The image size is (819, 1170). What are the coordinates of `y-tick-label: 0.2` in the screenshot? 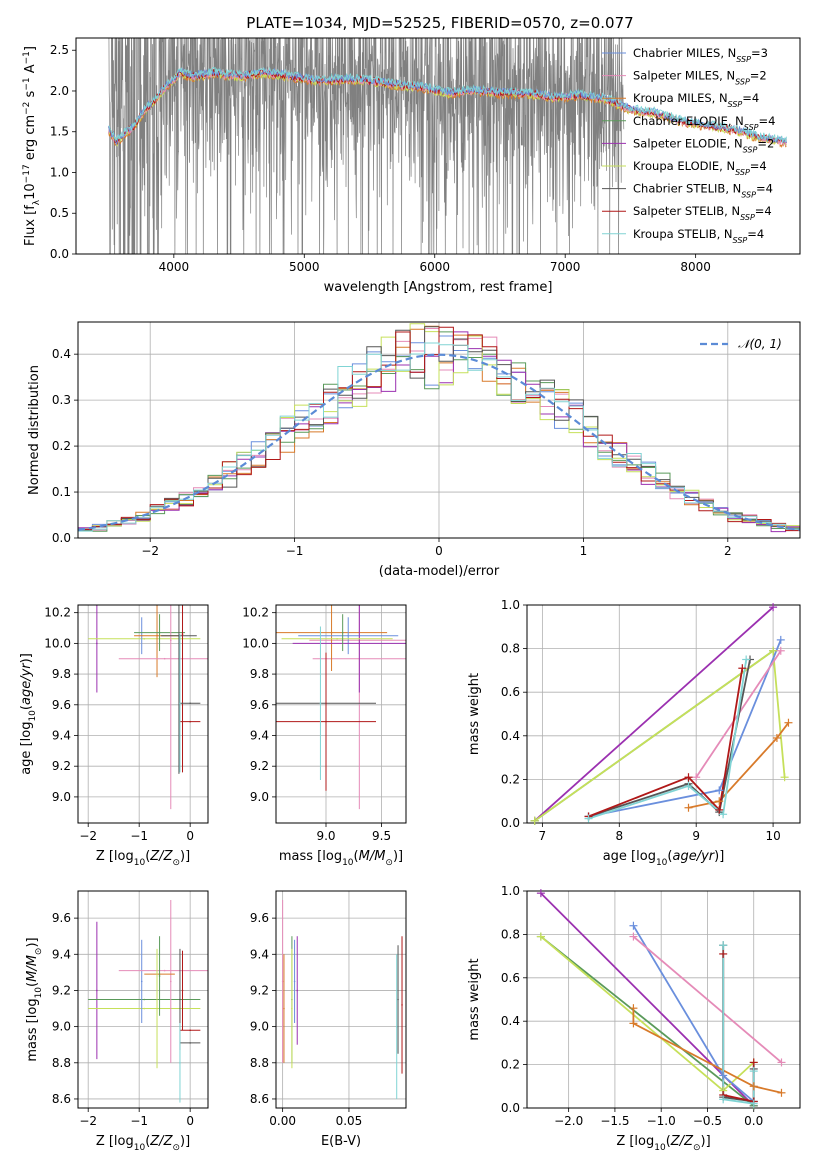 It's located at (510, 779).